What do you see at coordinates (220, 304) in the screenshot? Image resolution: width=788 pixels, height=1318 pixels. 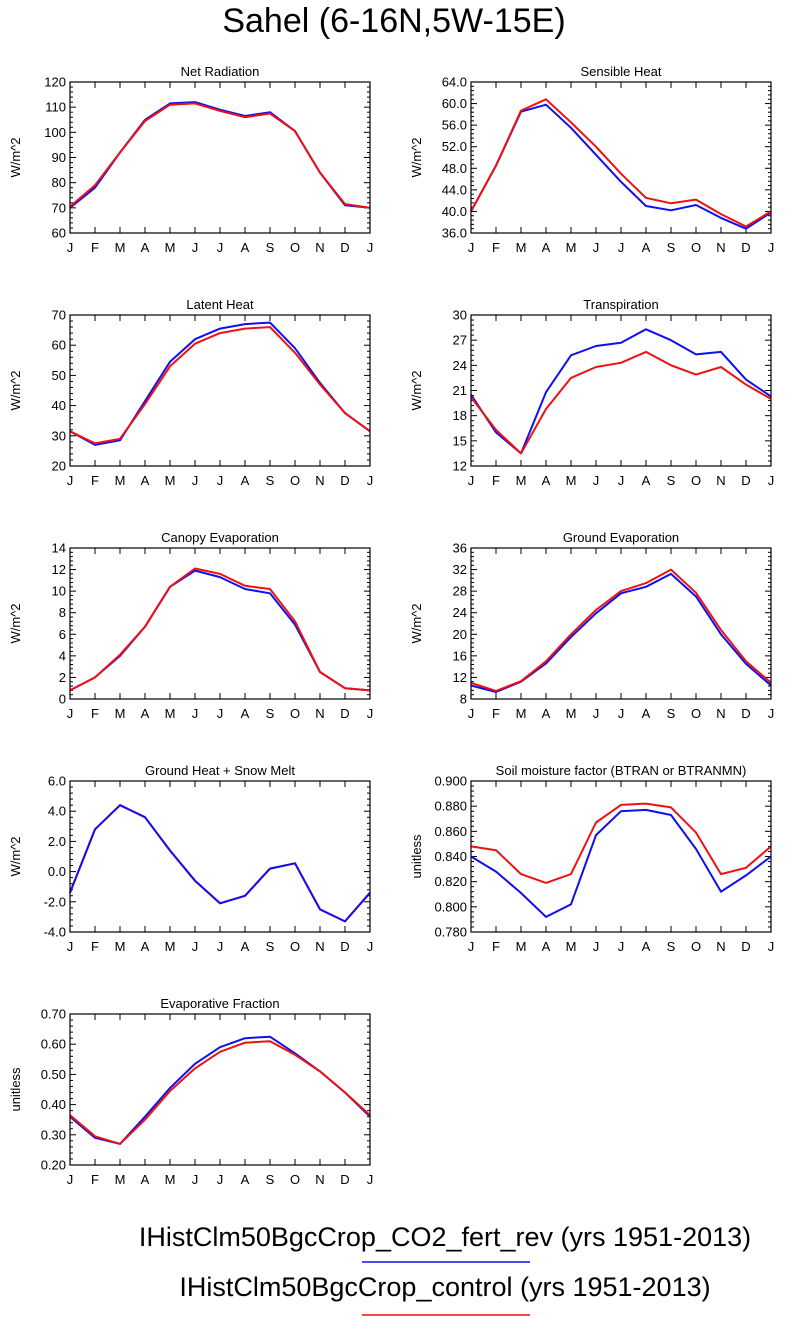 I see `chart-title: Latent Heat` at bounding box center [220, 304].